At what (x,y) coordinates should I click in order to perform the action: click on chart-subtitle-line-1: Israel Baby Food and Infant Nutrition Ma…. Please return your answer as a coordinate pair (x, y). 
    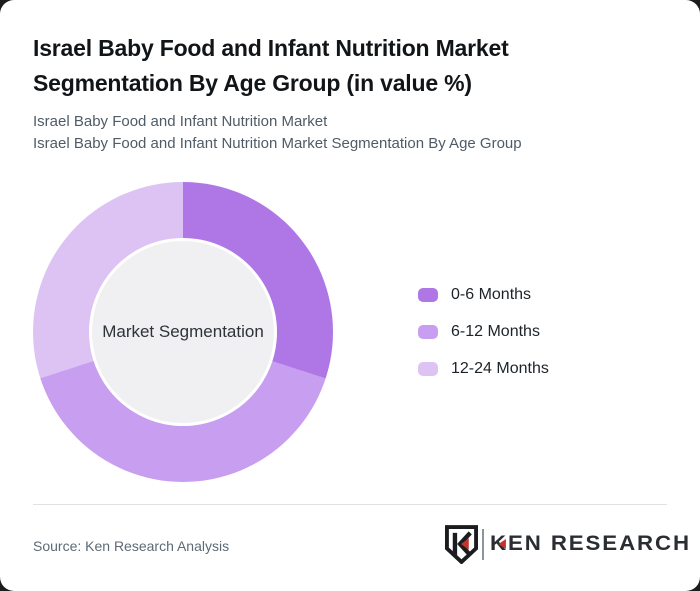
    Looking at the image, I should click on (180, 121).